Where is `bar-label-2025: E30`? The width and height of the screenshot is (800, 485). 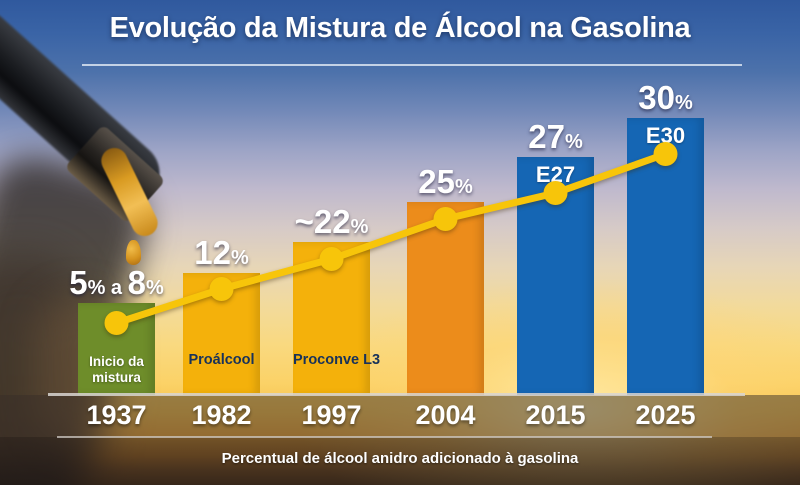
bar-label-2025: E30 is located at coordinates (665, 135).